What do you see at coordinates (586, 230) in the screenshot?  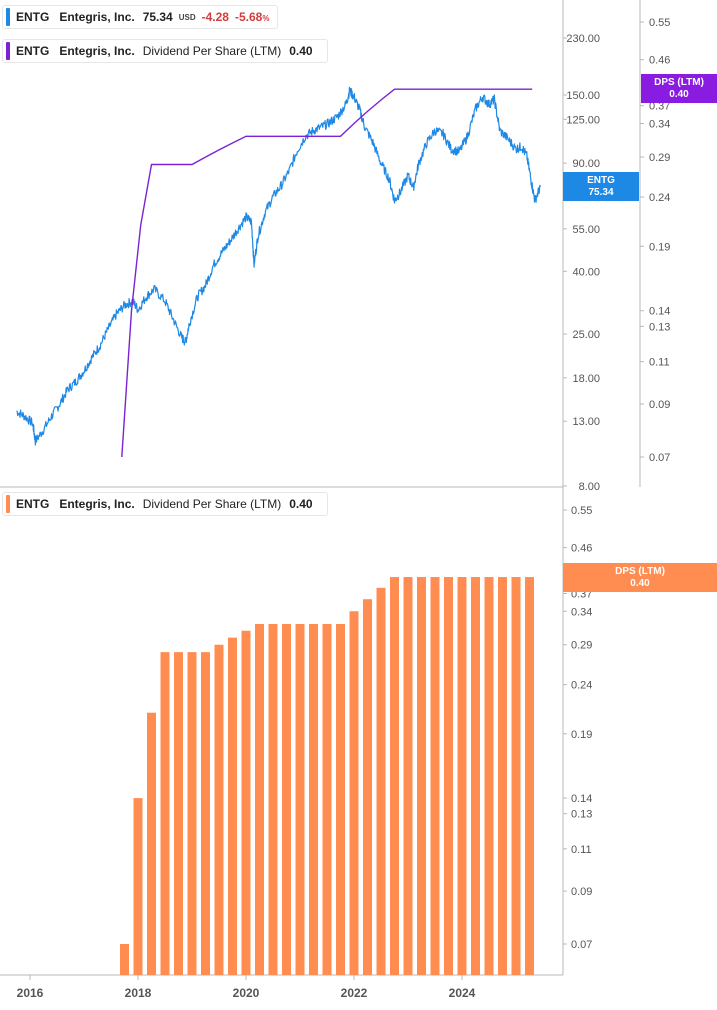 I see `price-axis-tick-label: 55.00` at bounding box center [586, 230].